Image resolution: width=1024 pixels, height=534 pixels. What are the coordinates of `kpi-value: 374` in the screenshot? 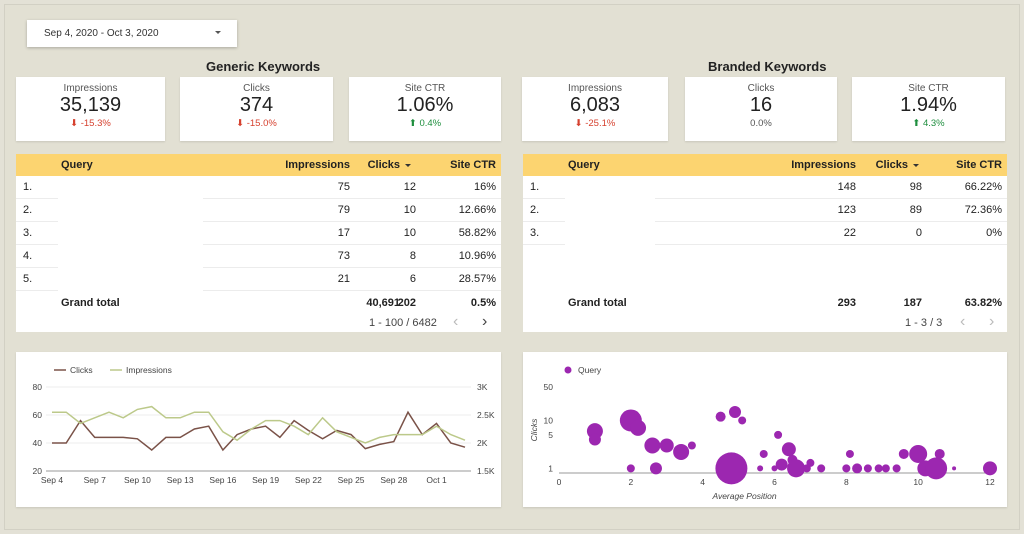 It's located at (256, 105).